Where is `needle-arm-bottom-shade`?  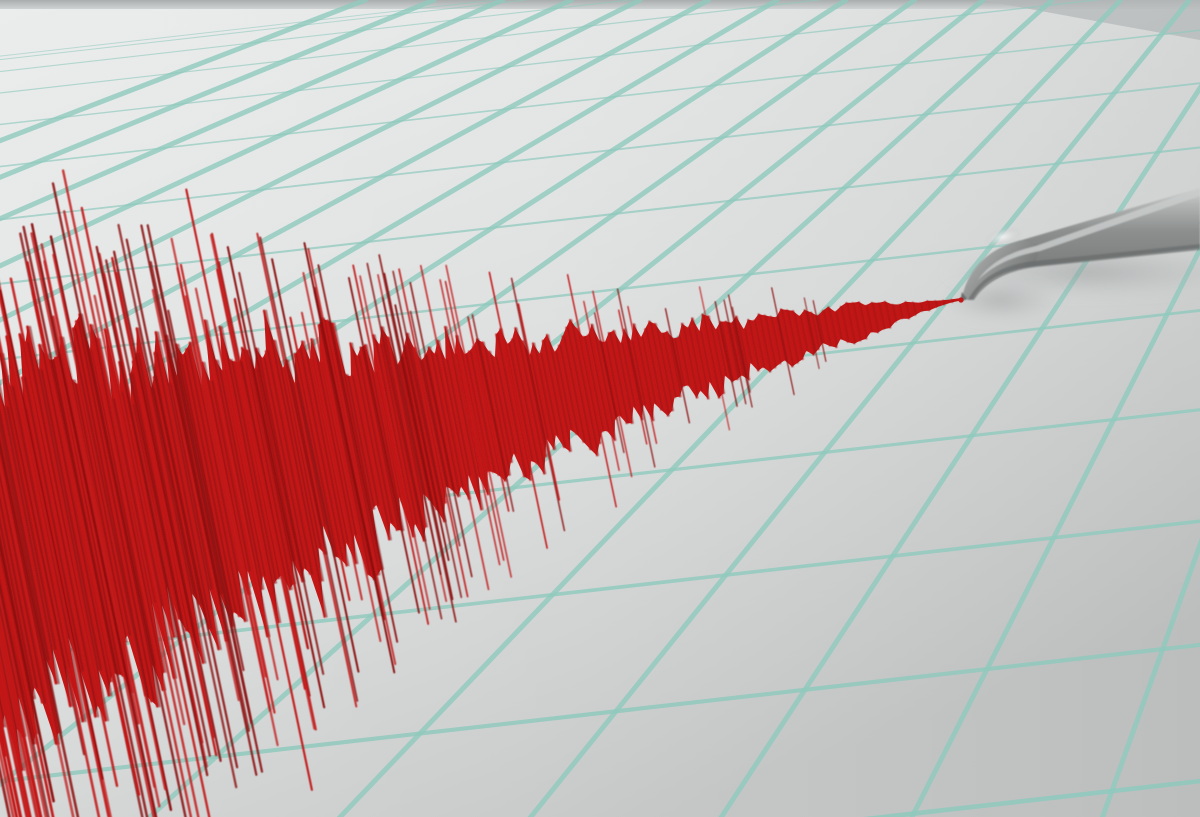 needle-arm-bottom-shade is located at coordinates (1084, 272).